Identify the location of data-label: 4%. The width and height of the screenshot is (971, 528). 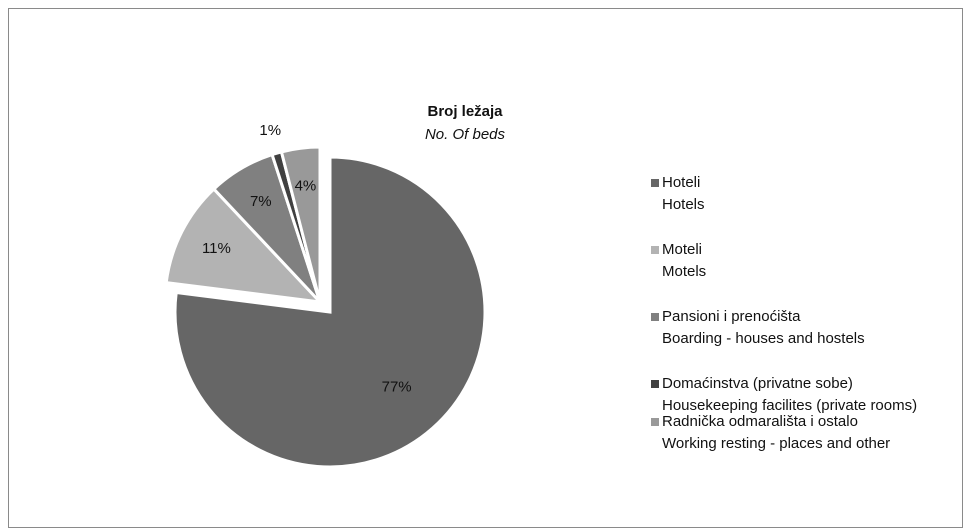
(306, 186).